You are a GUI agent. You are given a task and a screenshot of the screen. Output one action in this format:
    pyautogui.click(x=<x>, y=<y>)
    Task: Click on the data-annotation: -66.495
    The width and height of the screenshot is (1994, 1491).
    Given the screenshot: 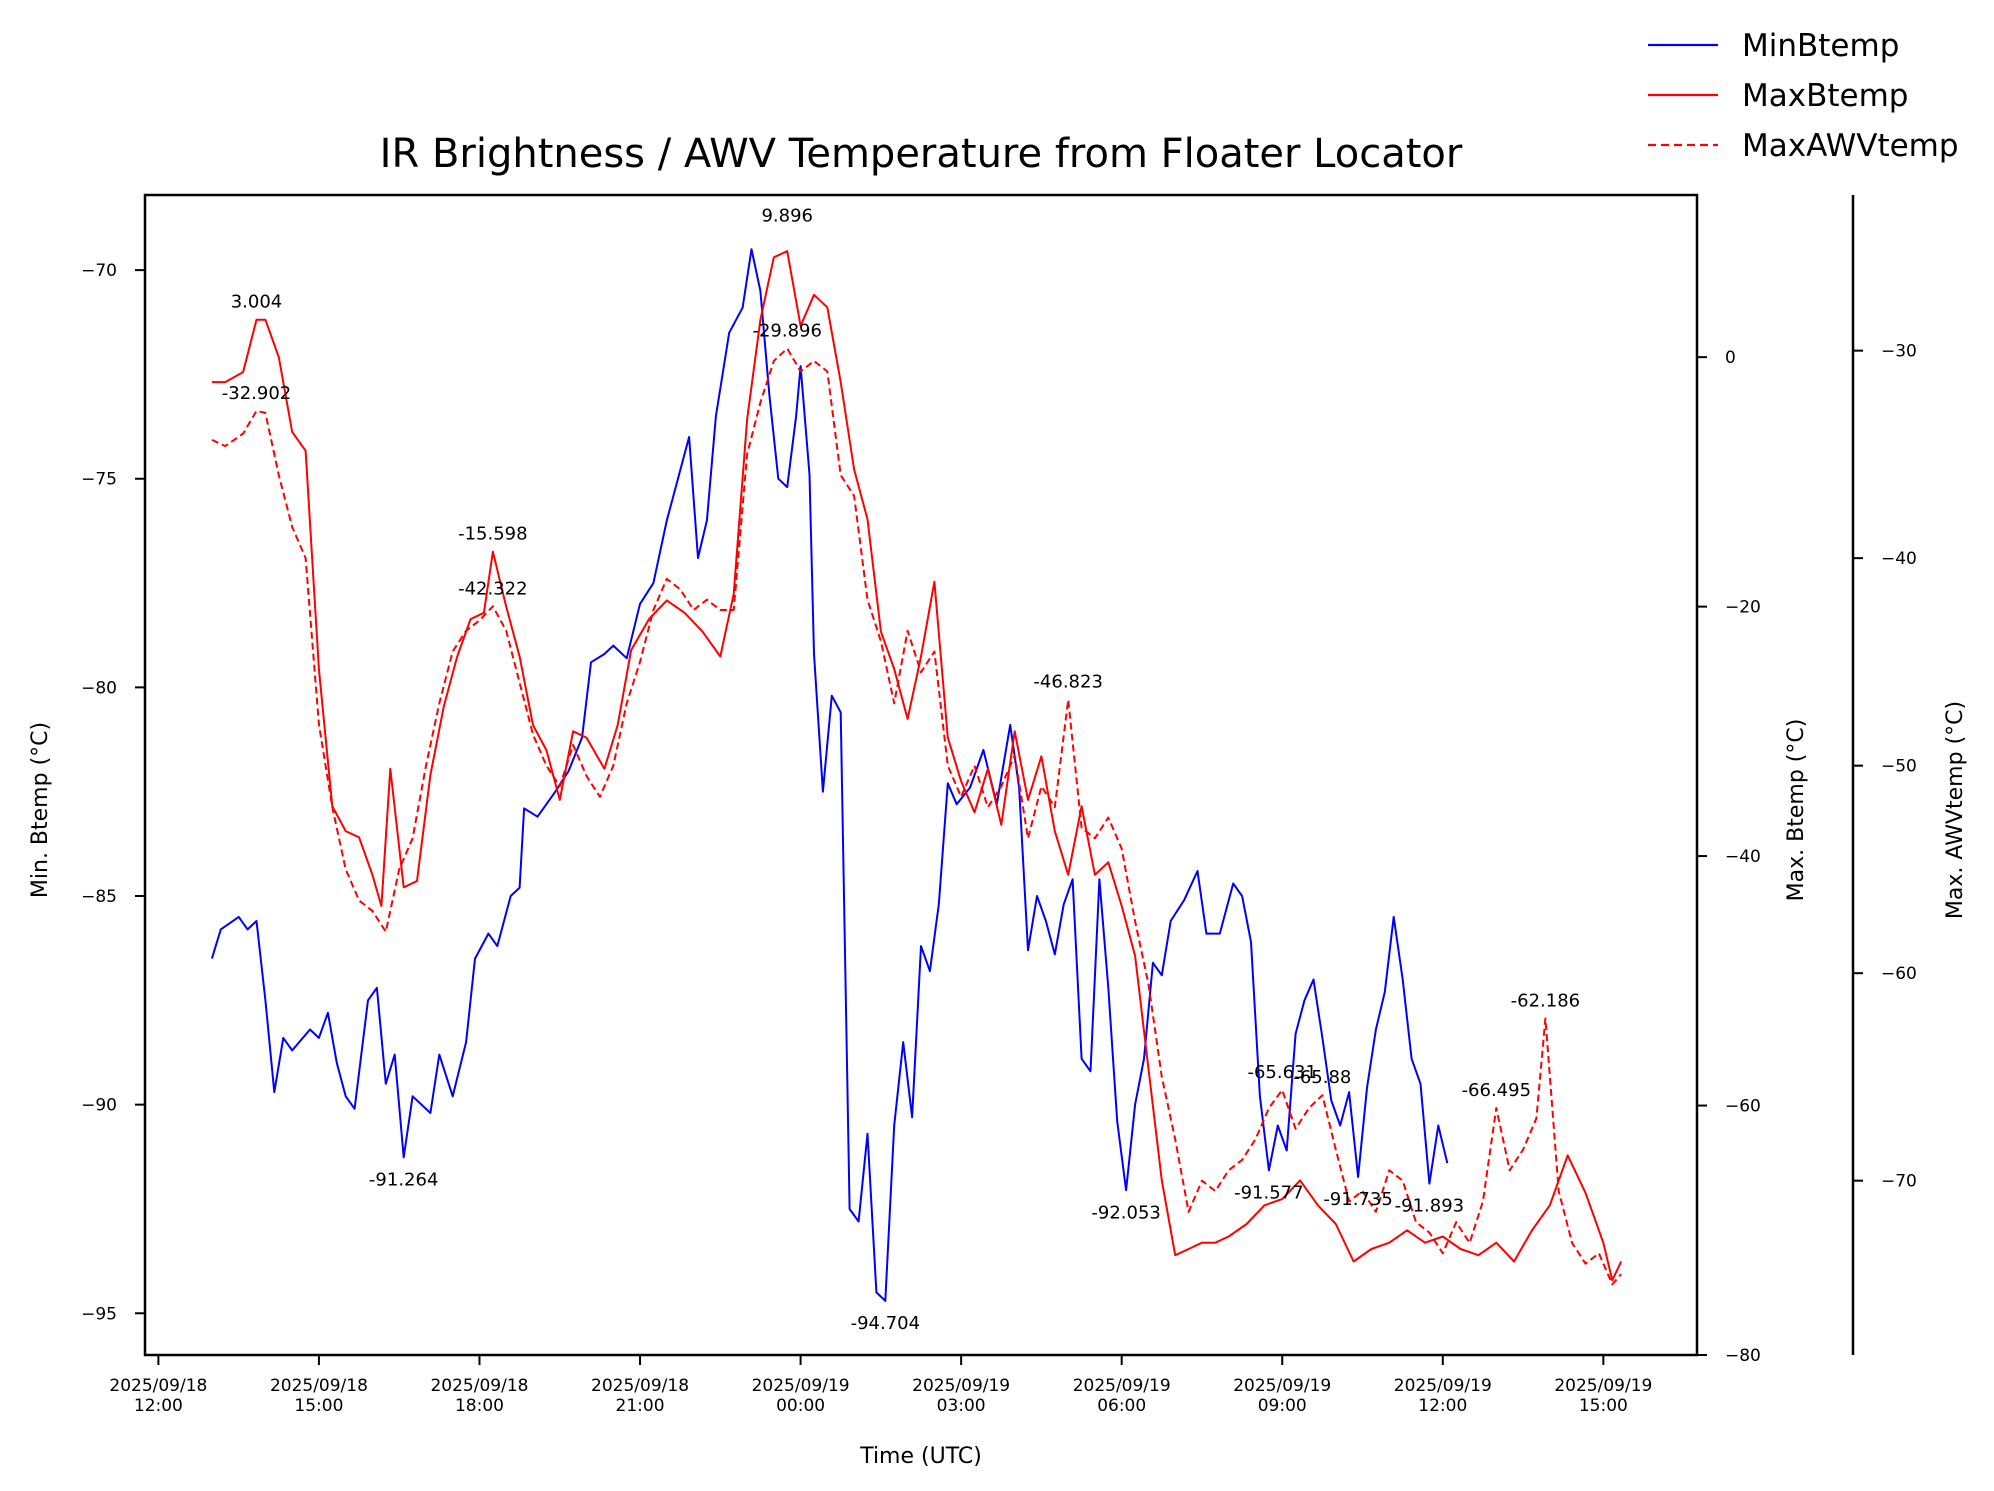 What is the action you would take?
    pyautogui.click(x=1496, y=1090)
    